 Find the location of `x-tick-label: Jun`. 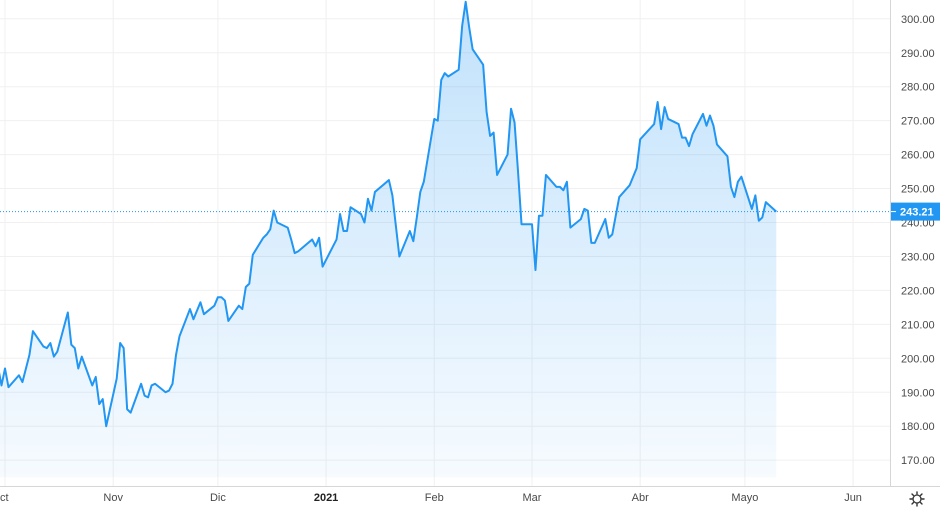

x-tick-label: Jun is located at coordinates (853, 498).